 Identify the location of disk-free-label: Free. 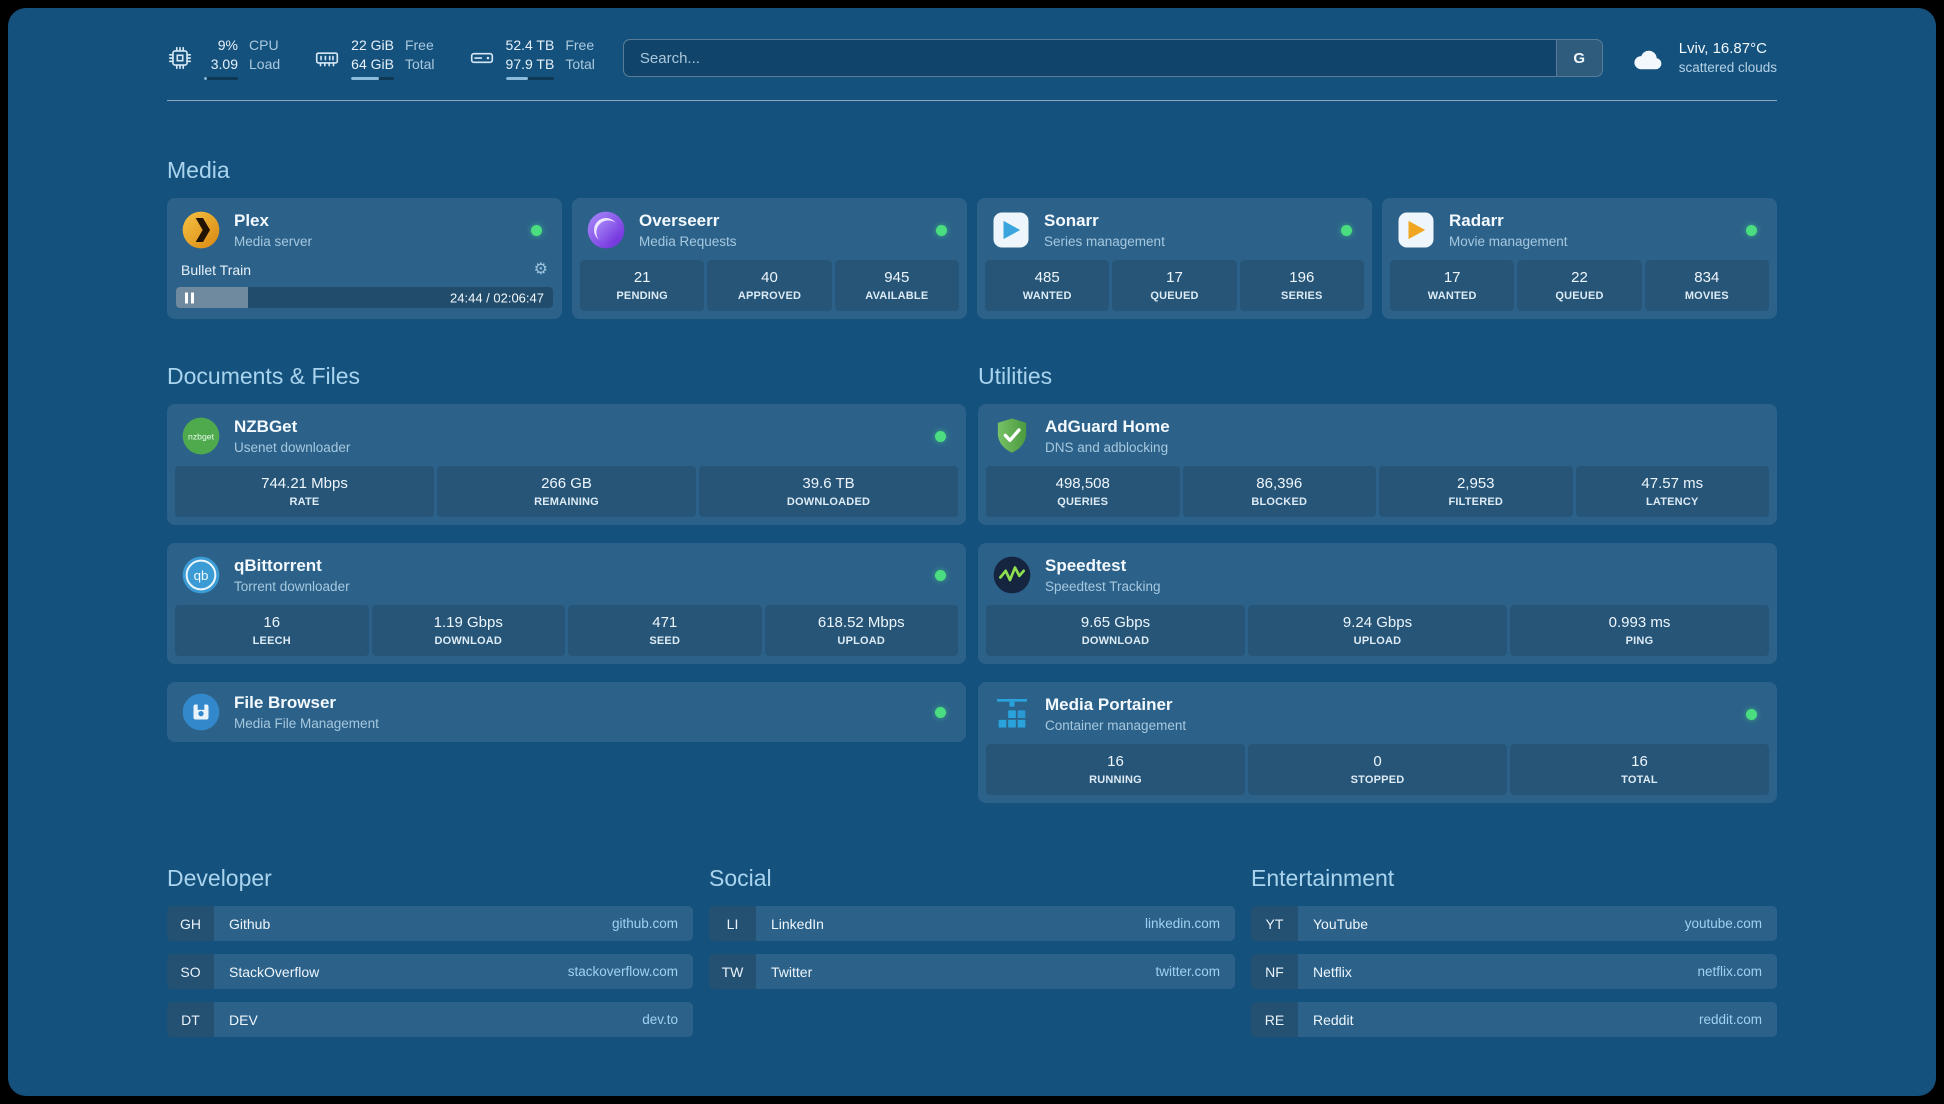
(580, 45).